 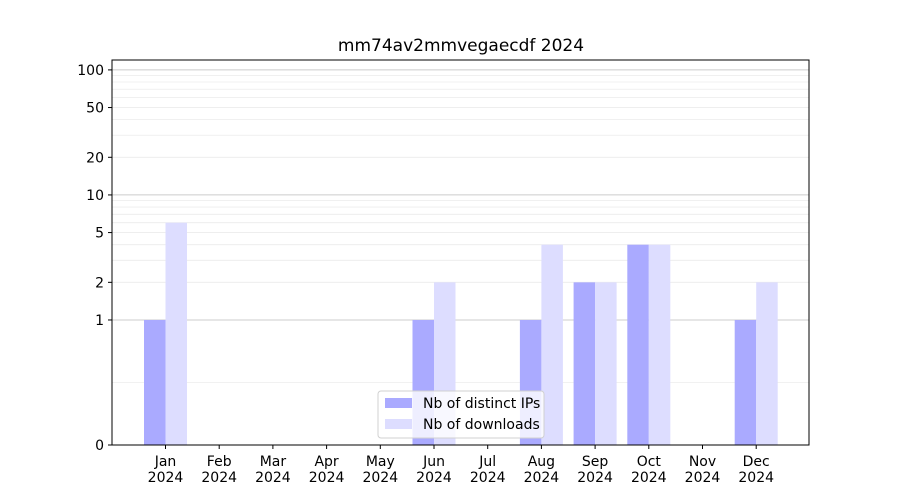 What do you see at coordinates (94, 258) in the screenshot?
I see `y-axis: 0 1 2 5 10 20 50 100` at bounding box center [94, 258].